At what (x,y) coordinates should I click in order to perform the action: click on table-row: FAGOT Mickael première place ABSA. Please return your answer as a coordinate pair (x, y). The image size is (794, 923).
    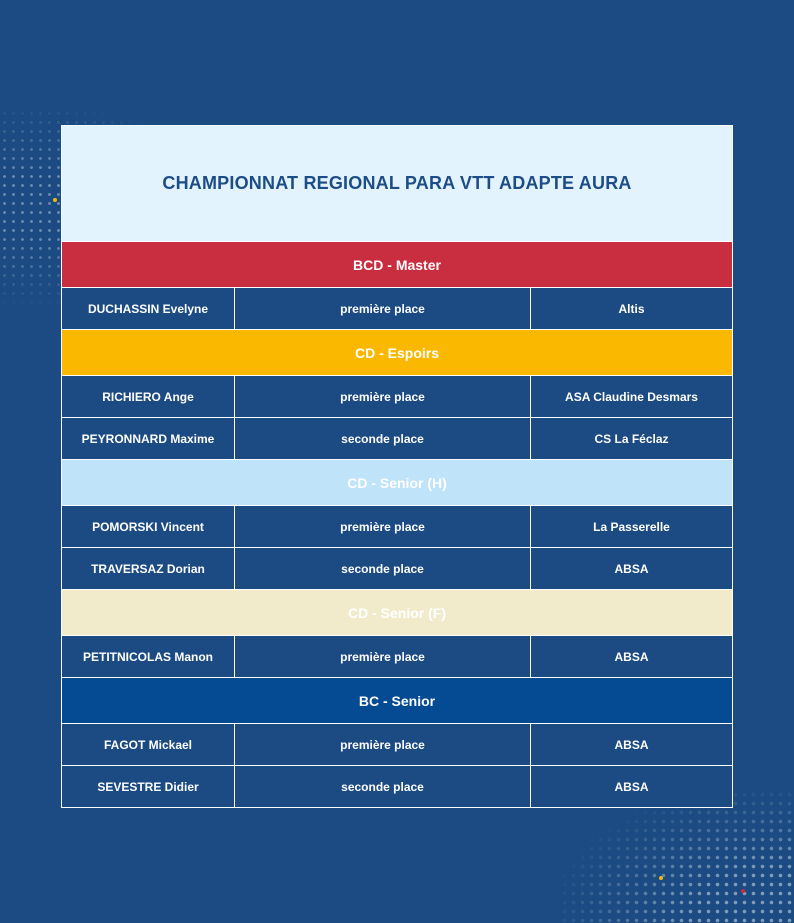
    Looking at the image, I should click on (397, 744).